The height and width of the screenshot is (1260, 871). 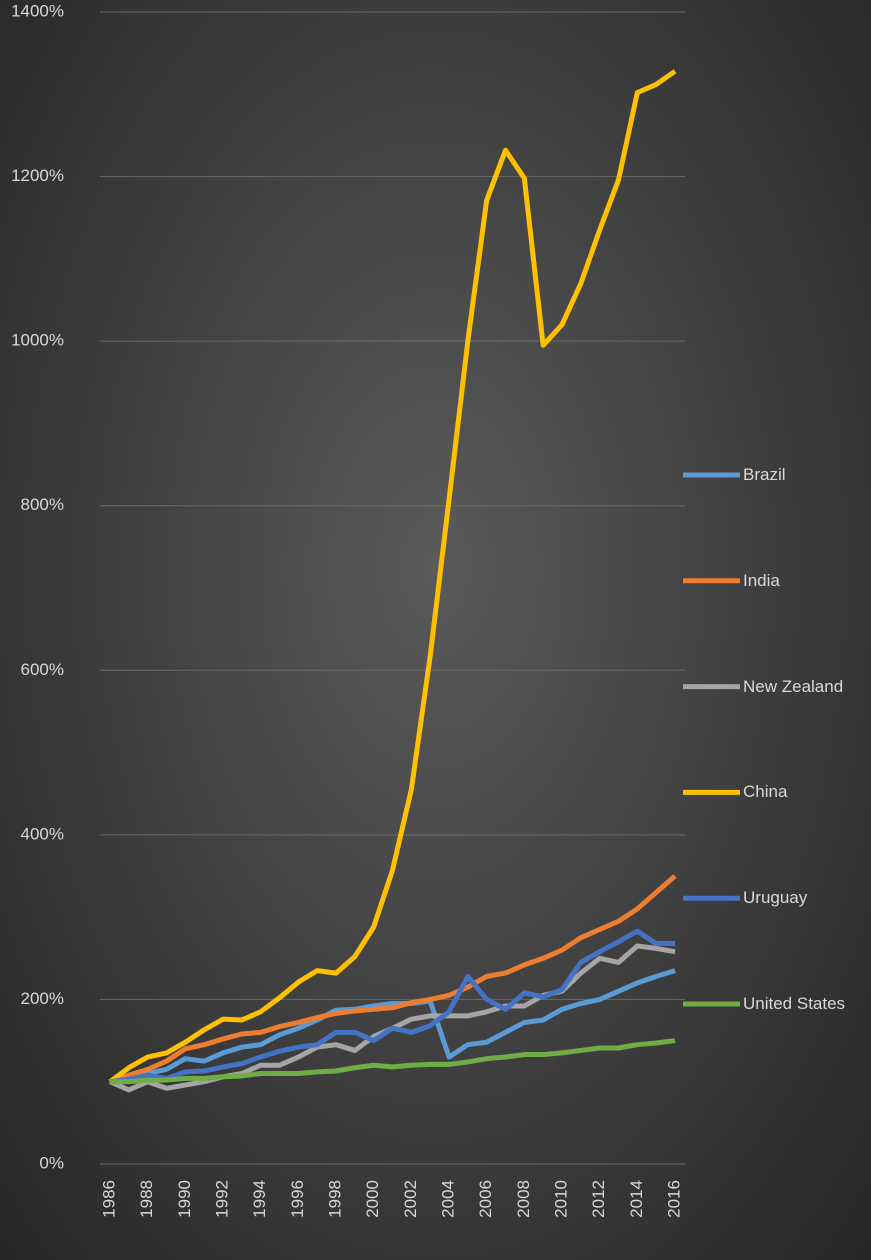 I want to click on legend-label: New Zealand, so click(x=793, y=686).